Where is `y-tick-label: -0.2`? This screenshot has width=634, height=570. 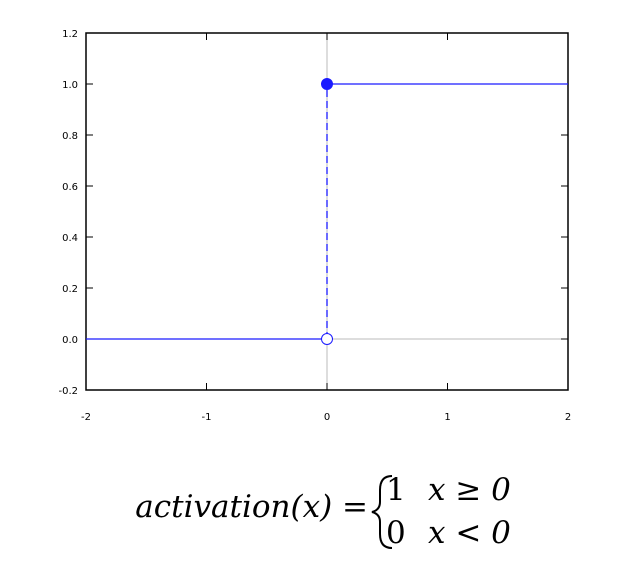
y-tick-label: -0.2 is located at coordinates (68, 391).